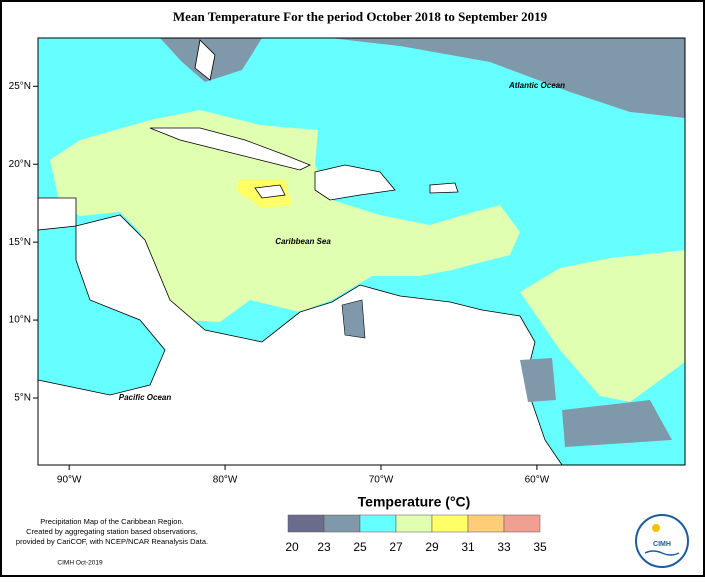  I want to click on place-label: Pacific Ocean, so click(145, 397).